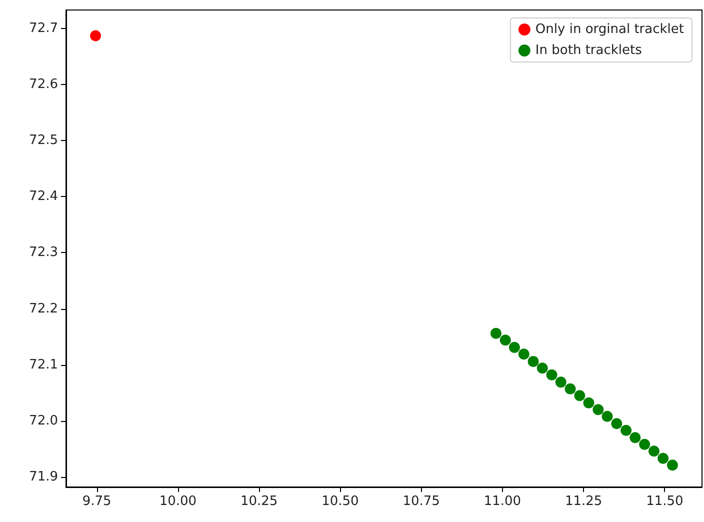 The width and height of the screenshot is (704, 522). What do you see at coordinates (340, 501) in the screenshot?
I see `x-tick-label: 10.50` at bounding box center [340, 501].